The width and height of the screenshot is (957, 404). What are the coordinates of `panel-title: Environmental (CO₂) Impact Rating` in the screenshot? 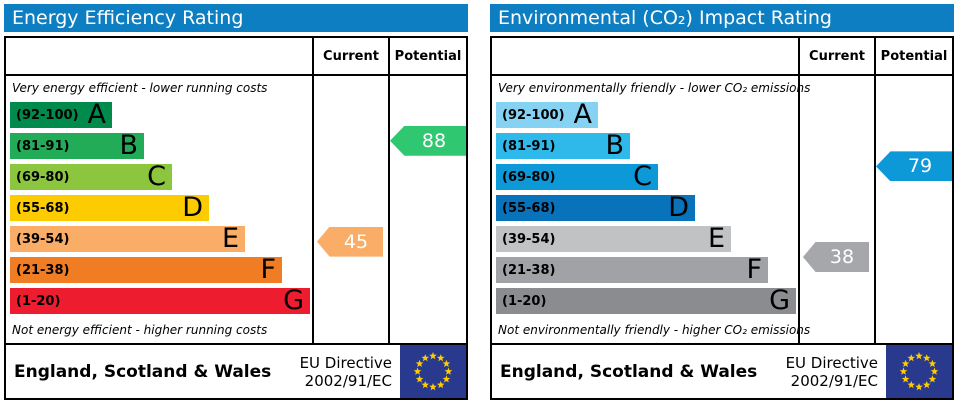 It's located at (722, 18).